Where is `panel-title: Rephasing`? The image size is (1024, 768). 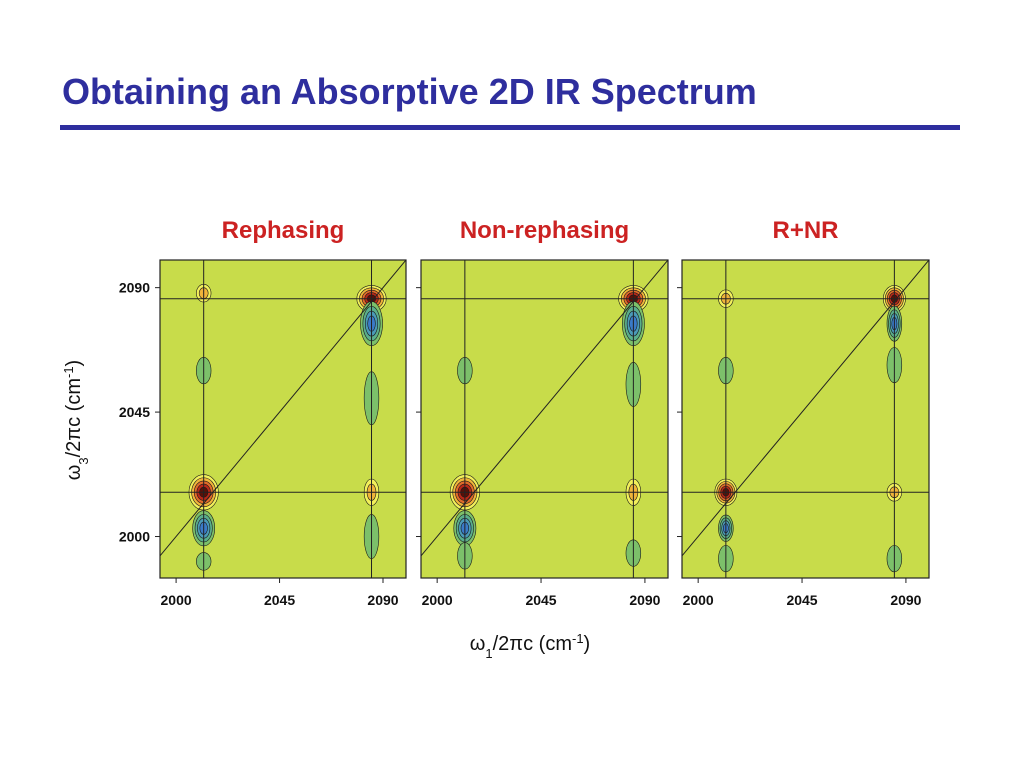
panel-title: Rephasing is located at coordinates (283, 230).